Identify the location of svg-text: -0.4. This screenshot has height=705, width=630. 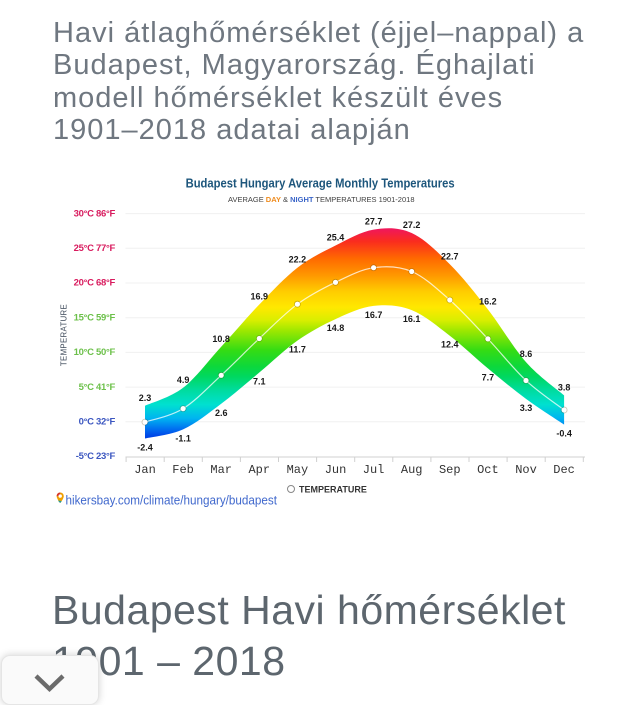
(564, 434).